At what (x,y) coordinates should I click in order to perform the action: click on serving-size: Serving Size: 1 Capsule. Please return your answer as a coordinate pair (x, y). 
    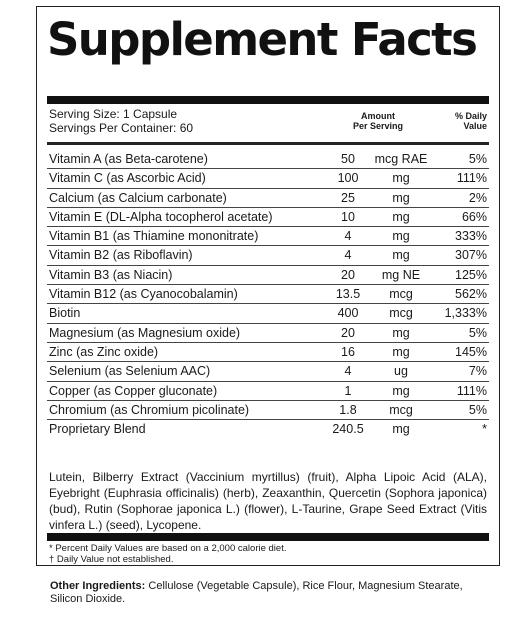
    Looking at the image, I should click on (113, 114).